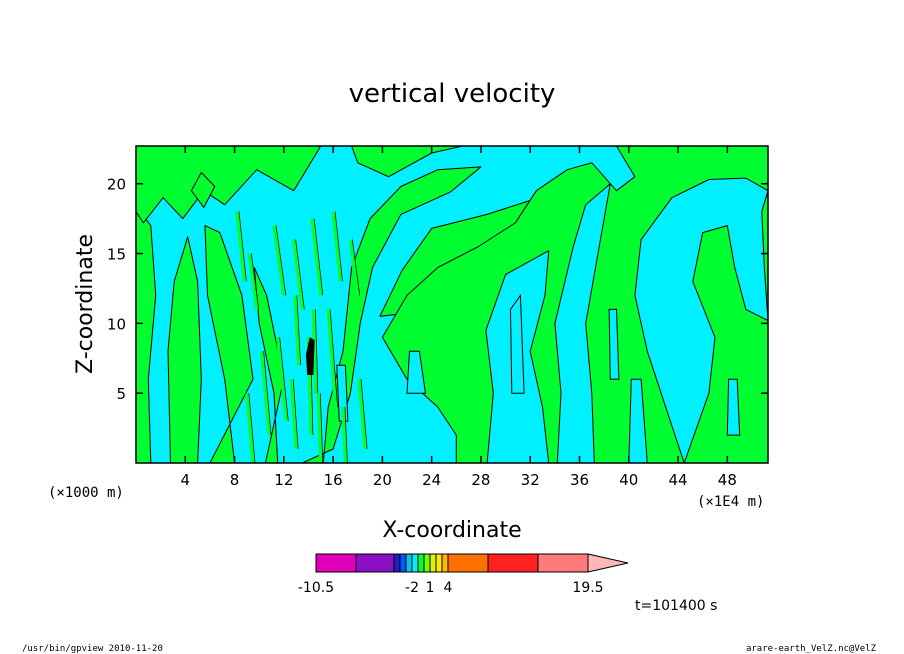  I want to click on y-tick-label-2: 15, so click(116, 255).